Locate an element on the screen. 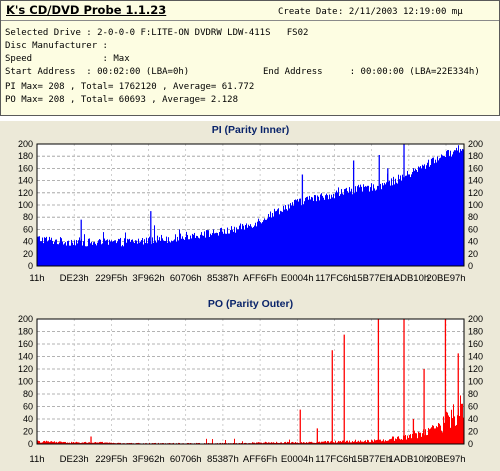 Image resolution: width=500 pixels, height=471 pixels. y-tick-label-left: 40 is located at coordinates (28, 242).